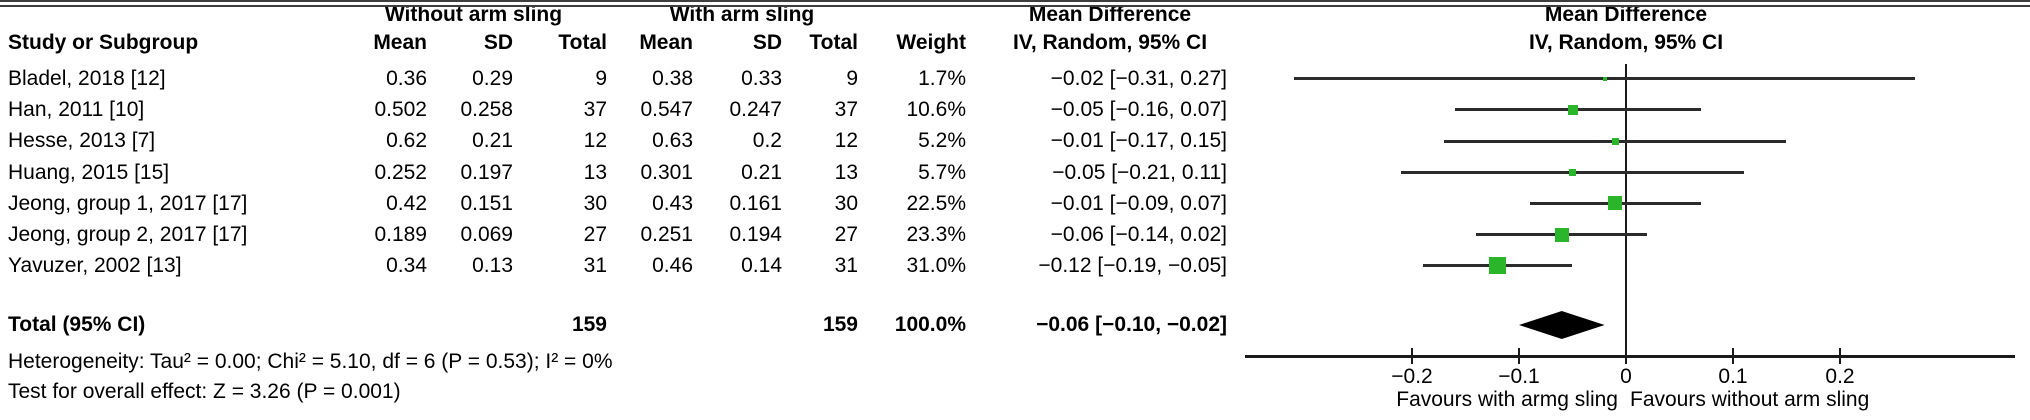 The image size is (2030, 420). I want to click on summary-diamond, so click(1562, 324).